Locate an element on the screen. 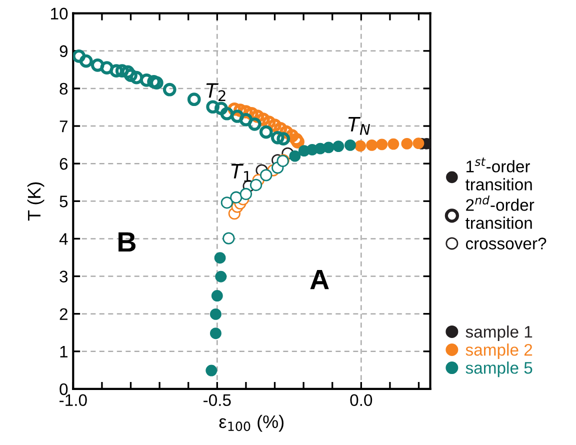 This screenshot has width=576, height=445. x-tick-label: -1.0 is located at coordinates (73, 400).